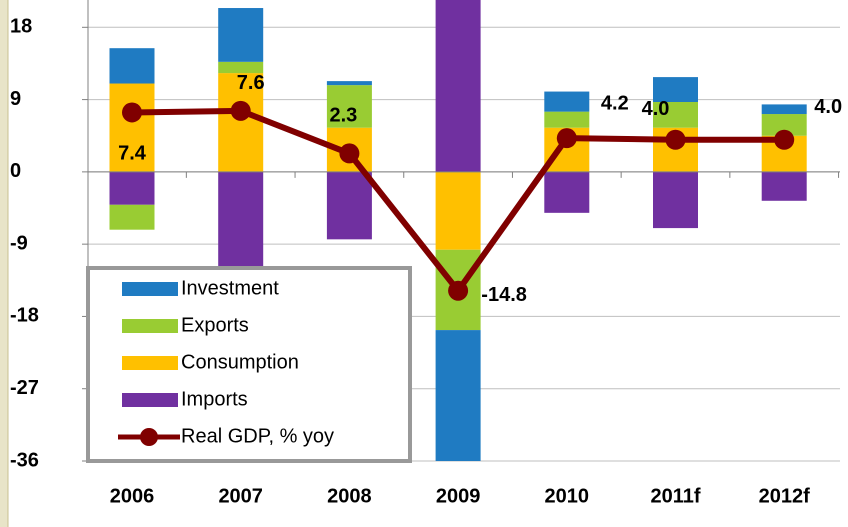  I want to click on data-label: 4.2, so click(615, 103).